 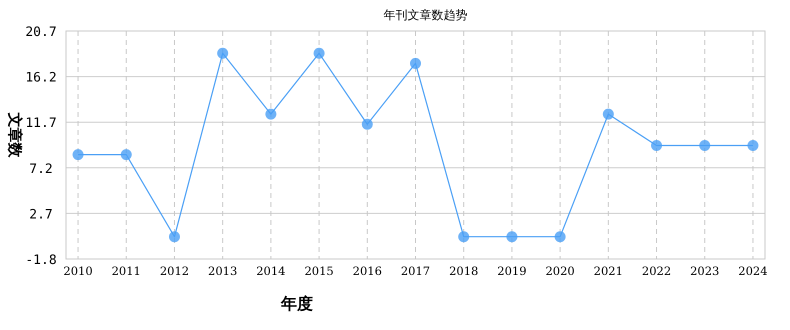 What do you see at coordinates (657, 271) in the screenshot?
I see `x-tick-label: 2022` at bounding box center [657, 271].